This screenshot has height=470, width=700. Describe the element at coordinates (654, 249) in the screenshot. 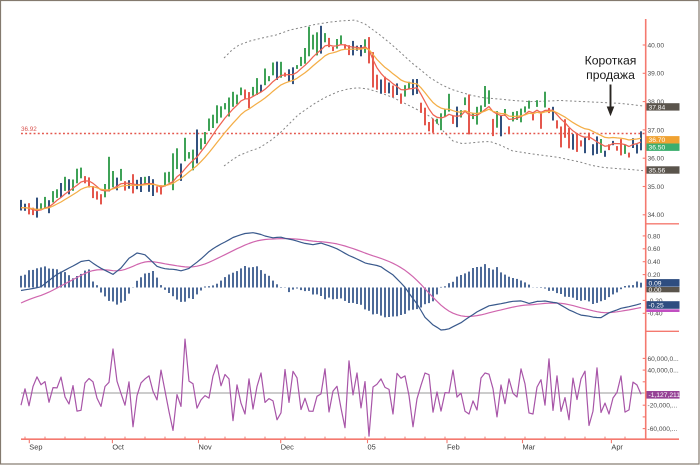

I see `svg-text: 0.60` at that location.